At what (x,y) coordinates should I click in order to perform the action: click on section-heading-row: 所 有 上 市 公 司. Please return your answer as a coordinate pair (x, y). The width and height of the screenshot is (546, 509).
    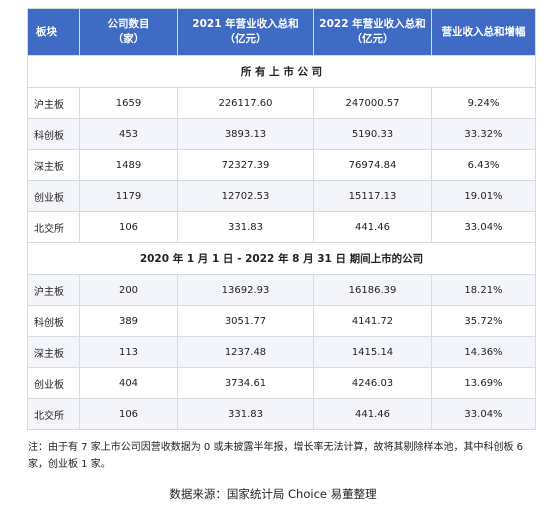
    Looking at the image, I should click on (281, 71).